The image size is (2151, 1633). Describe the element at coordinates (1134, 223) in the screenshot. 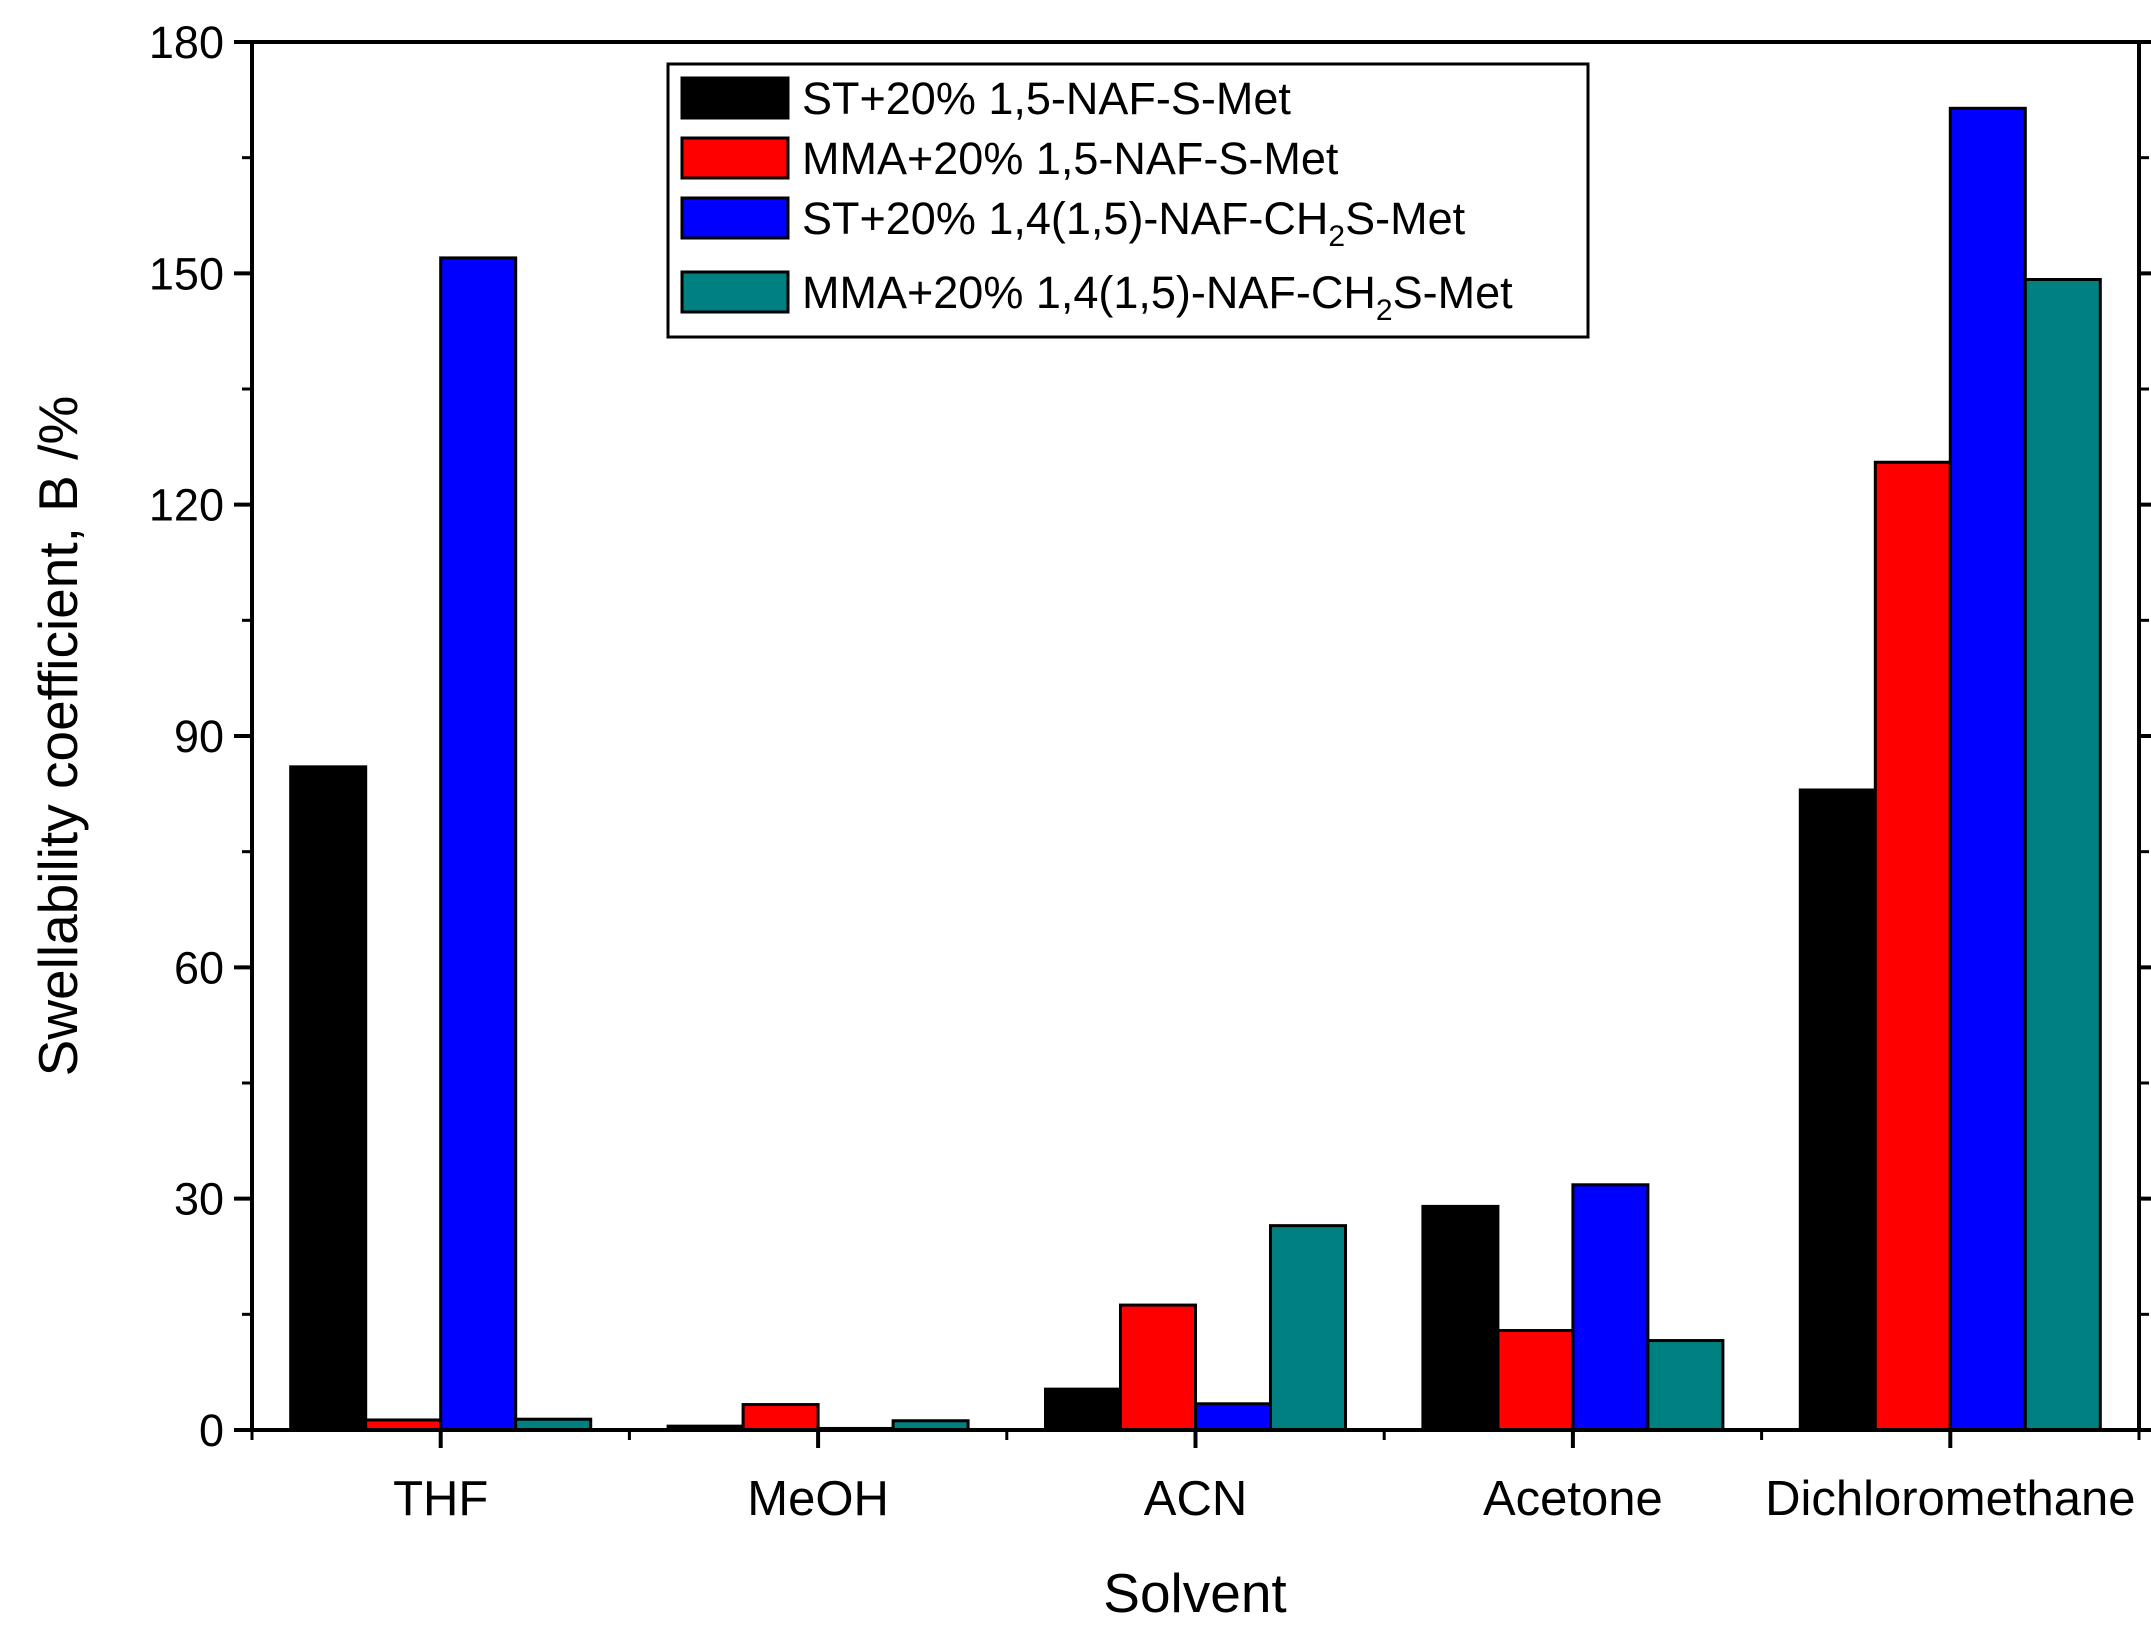

I see `legend-label-2: ST+20% 1,4(1,5)-NAF-CH2S-Met` at that location.